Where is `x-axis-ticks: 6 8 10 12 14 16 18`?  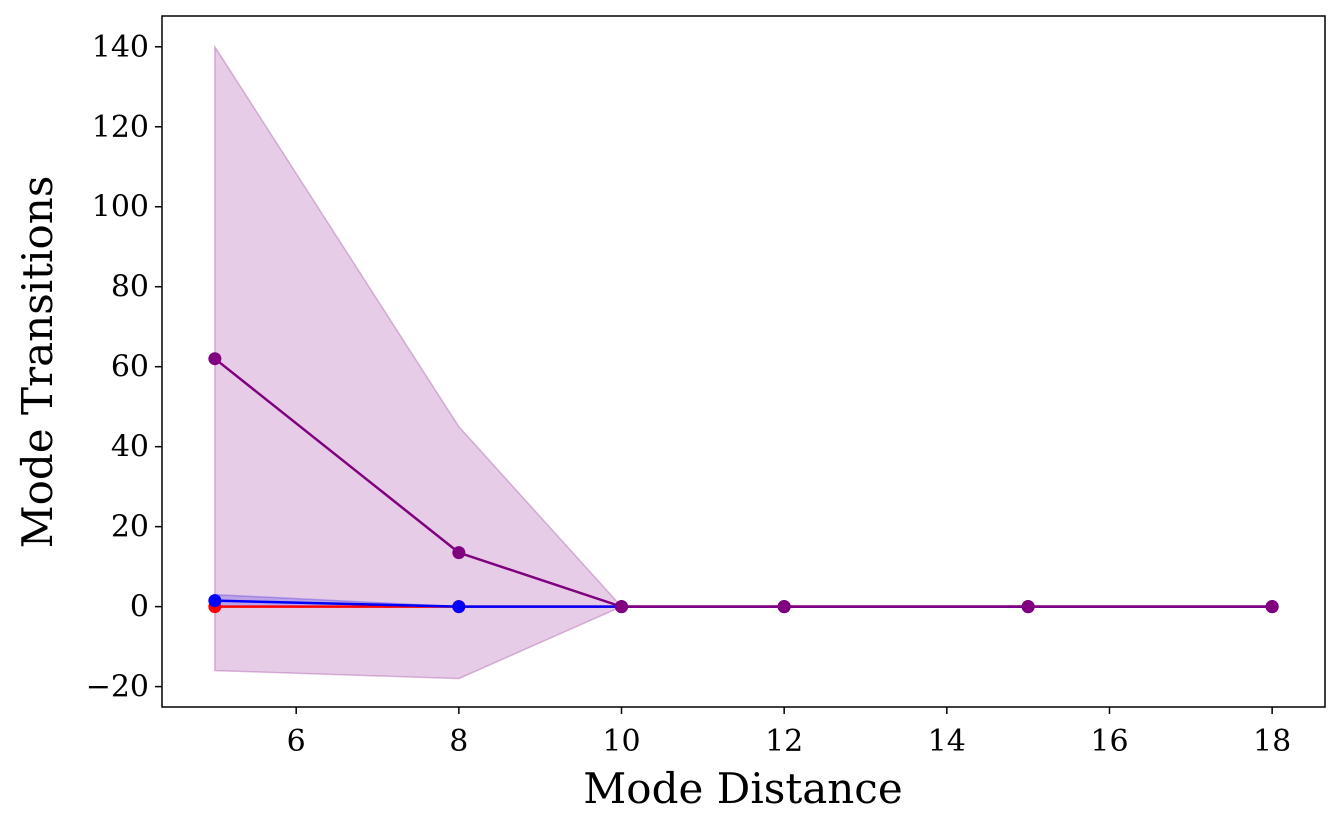
x-axis-ticks: 6 8 10 12 14 16 18 is located at coordinates (789, 733).